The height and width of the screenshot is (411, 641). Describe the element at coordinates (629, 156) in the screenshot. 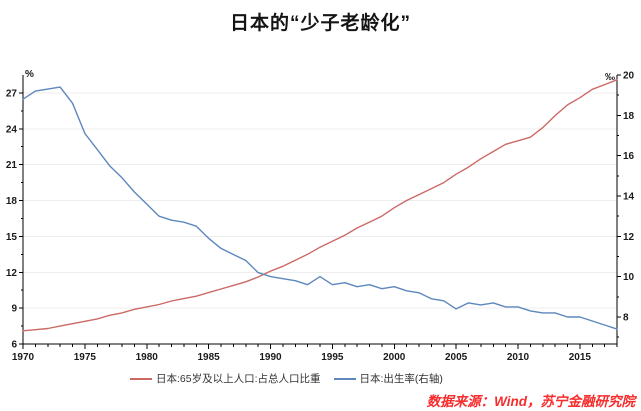

I see `svg-text: 16` at that location.